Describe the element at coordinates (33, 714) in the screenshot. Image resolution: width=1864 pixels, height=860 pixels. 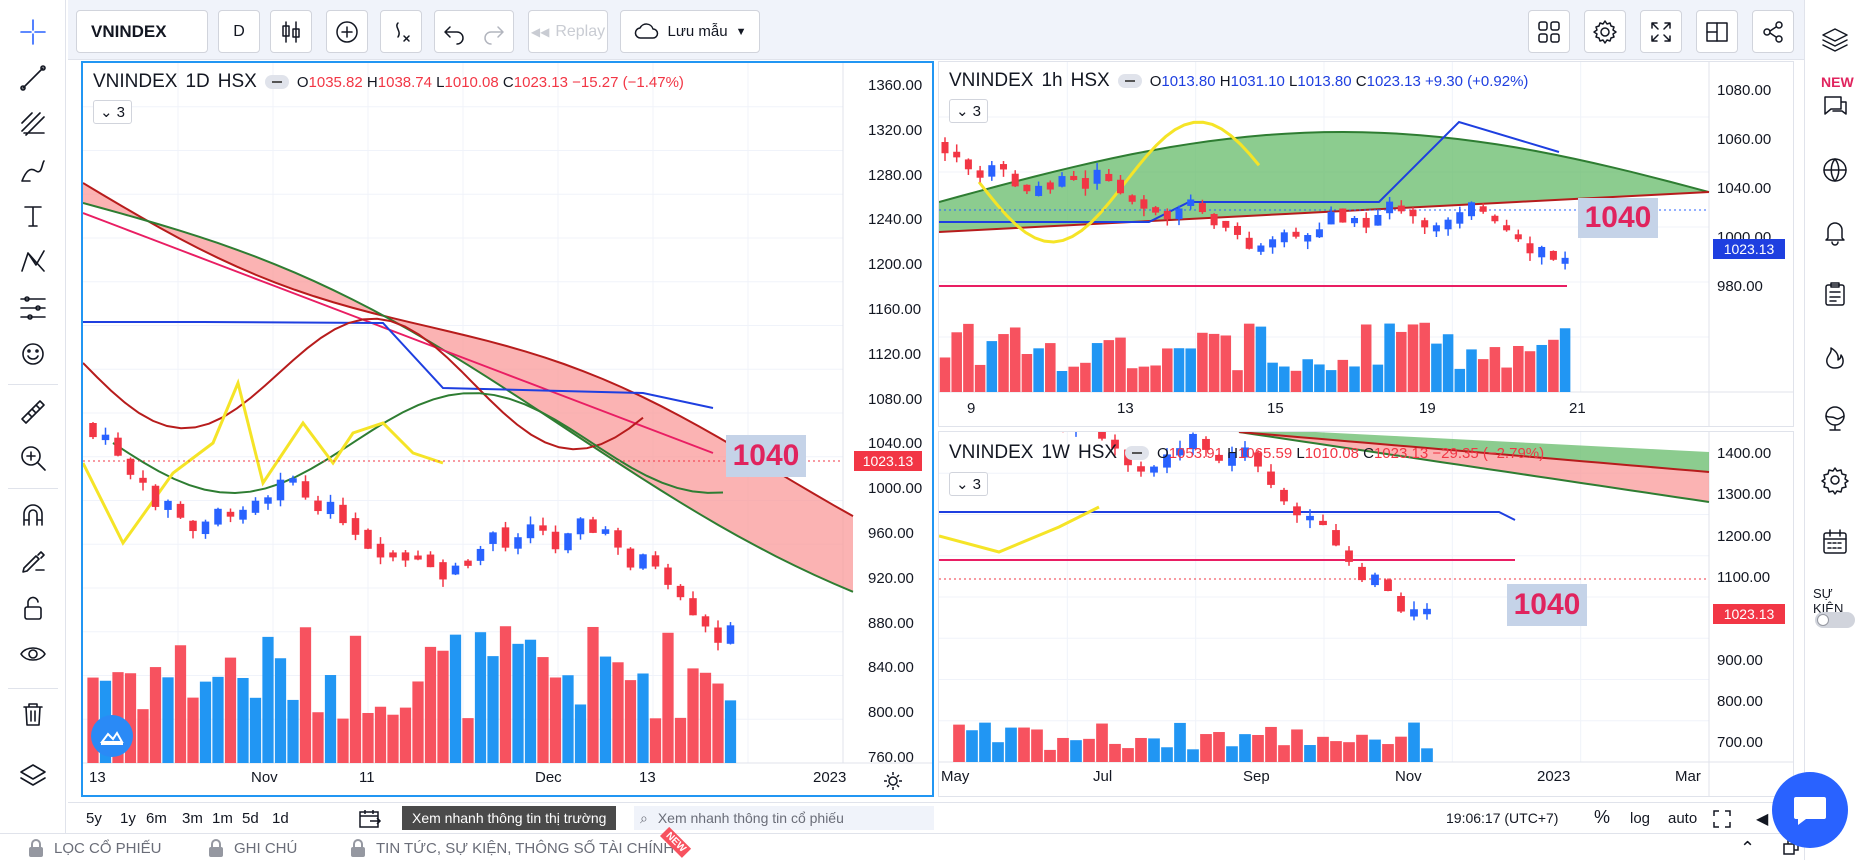
I see `trash-icon` at that location.